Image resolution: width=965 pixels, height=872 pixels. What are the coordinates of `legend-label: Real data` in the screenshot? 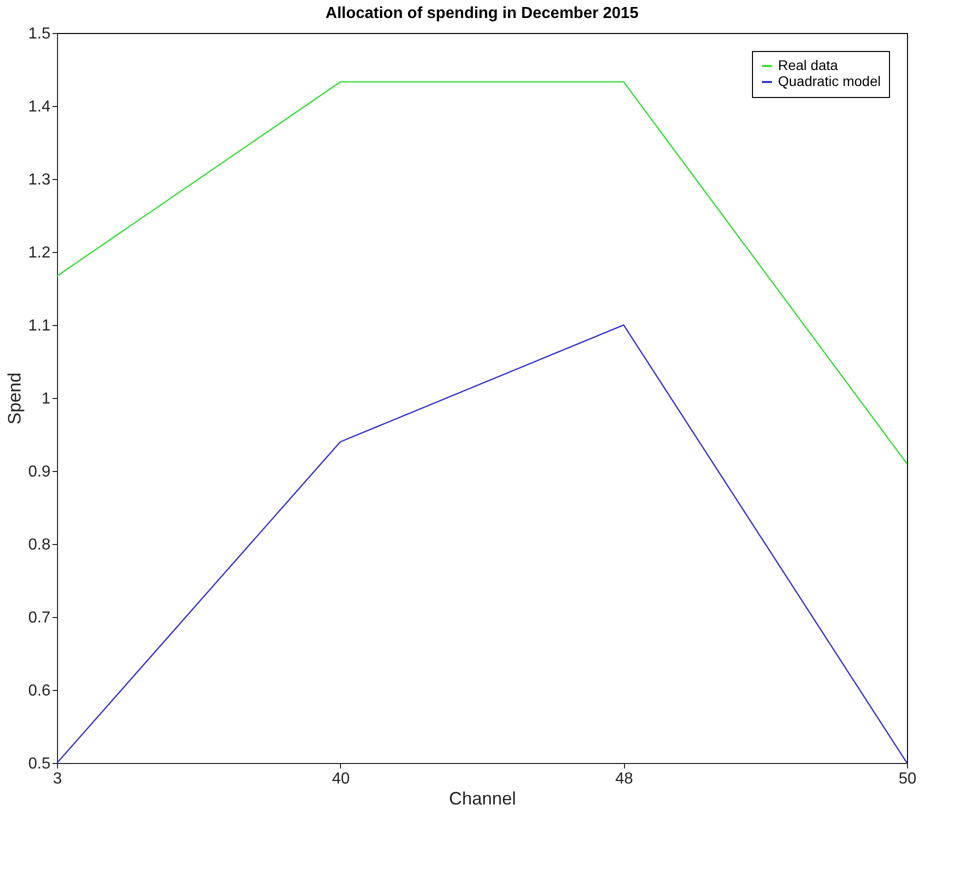 It's located at (808, 65).